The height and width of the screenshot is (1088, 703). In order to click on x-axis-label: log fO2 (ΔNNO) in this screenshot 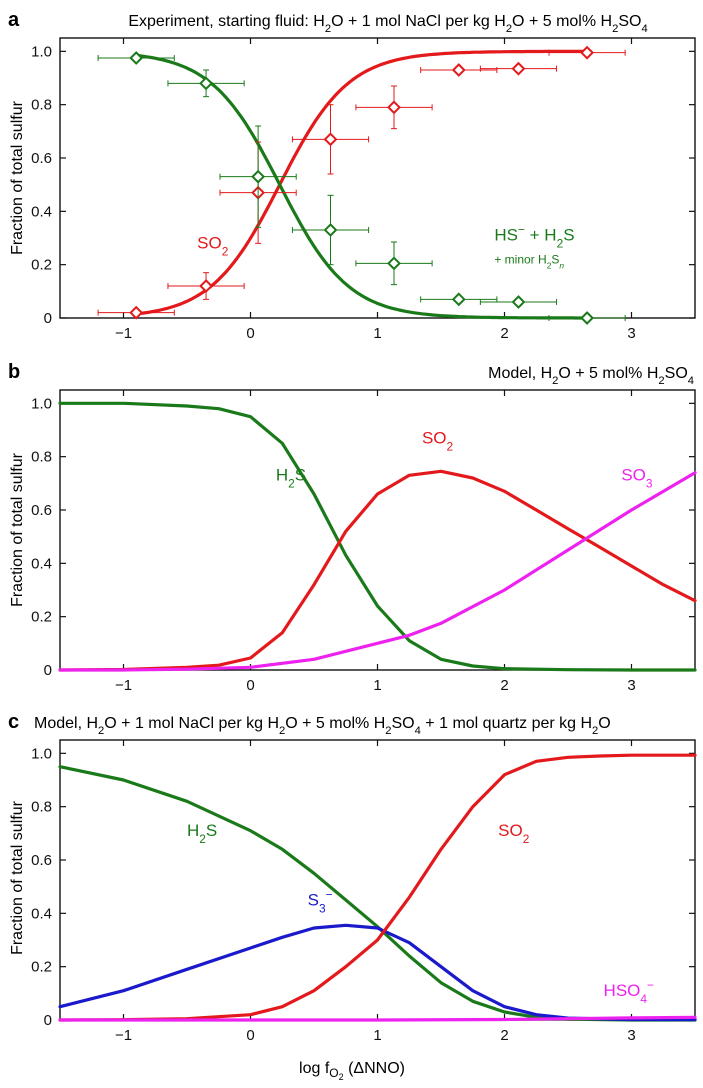, I will do `click(352, 1071)`.